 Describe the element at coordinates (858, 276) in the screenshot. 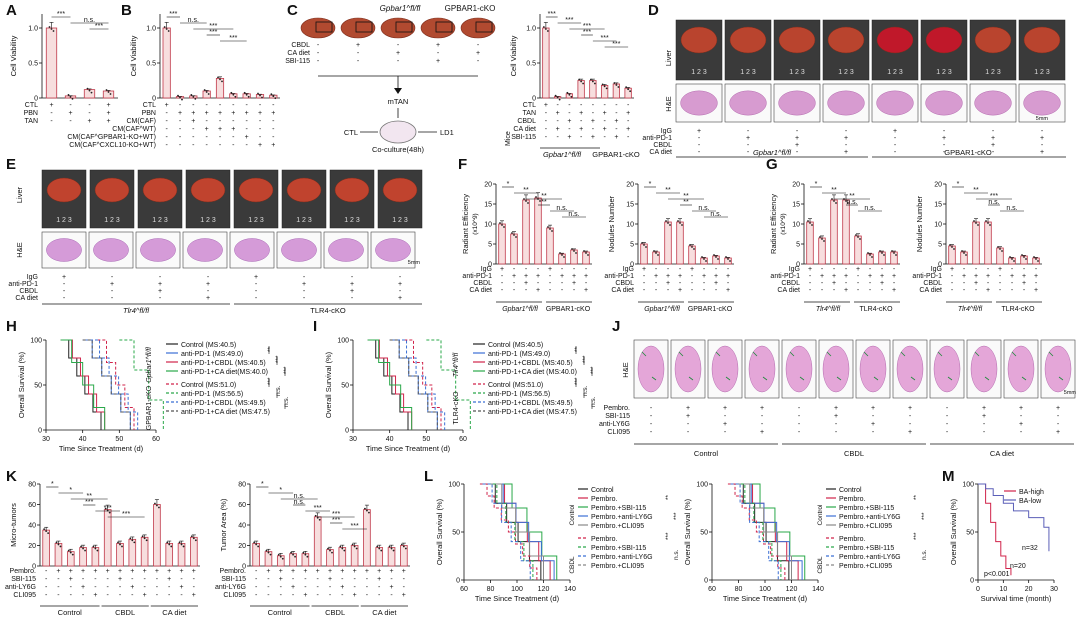

I see `g-left-mark: -` at that location.